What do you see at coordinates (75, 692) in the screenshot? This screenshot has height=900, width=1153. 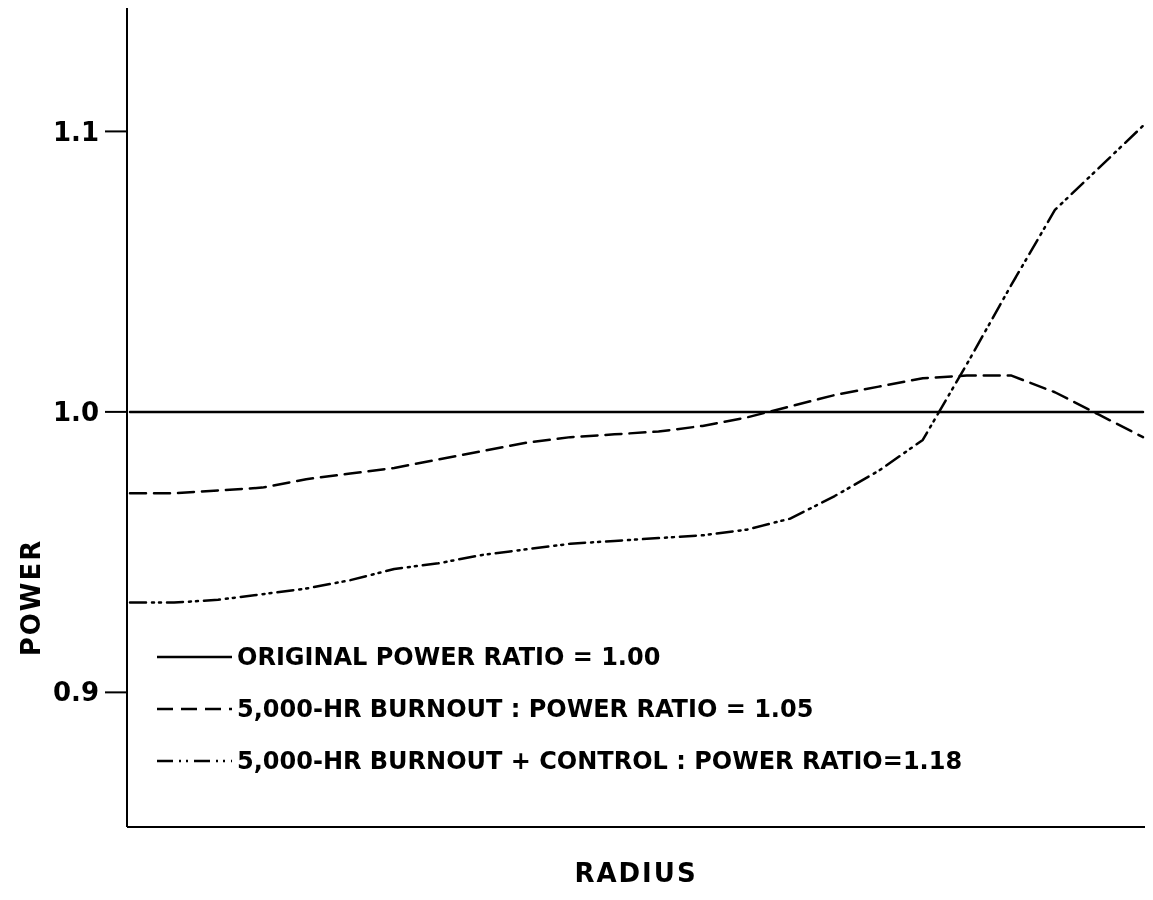 I see `y-tick-label: 0.9` at bounding box center [75, 692].